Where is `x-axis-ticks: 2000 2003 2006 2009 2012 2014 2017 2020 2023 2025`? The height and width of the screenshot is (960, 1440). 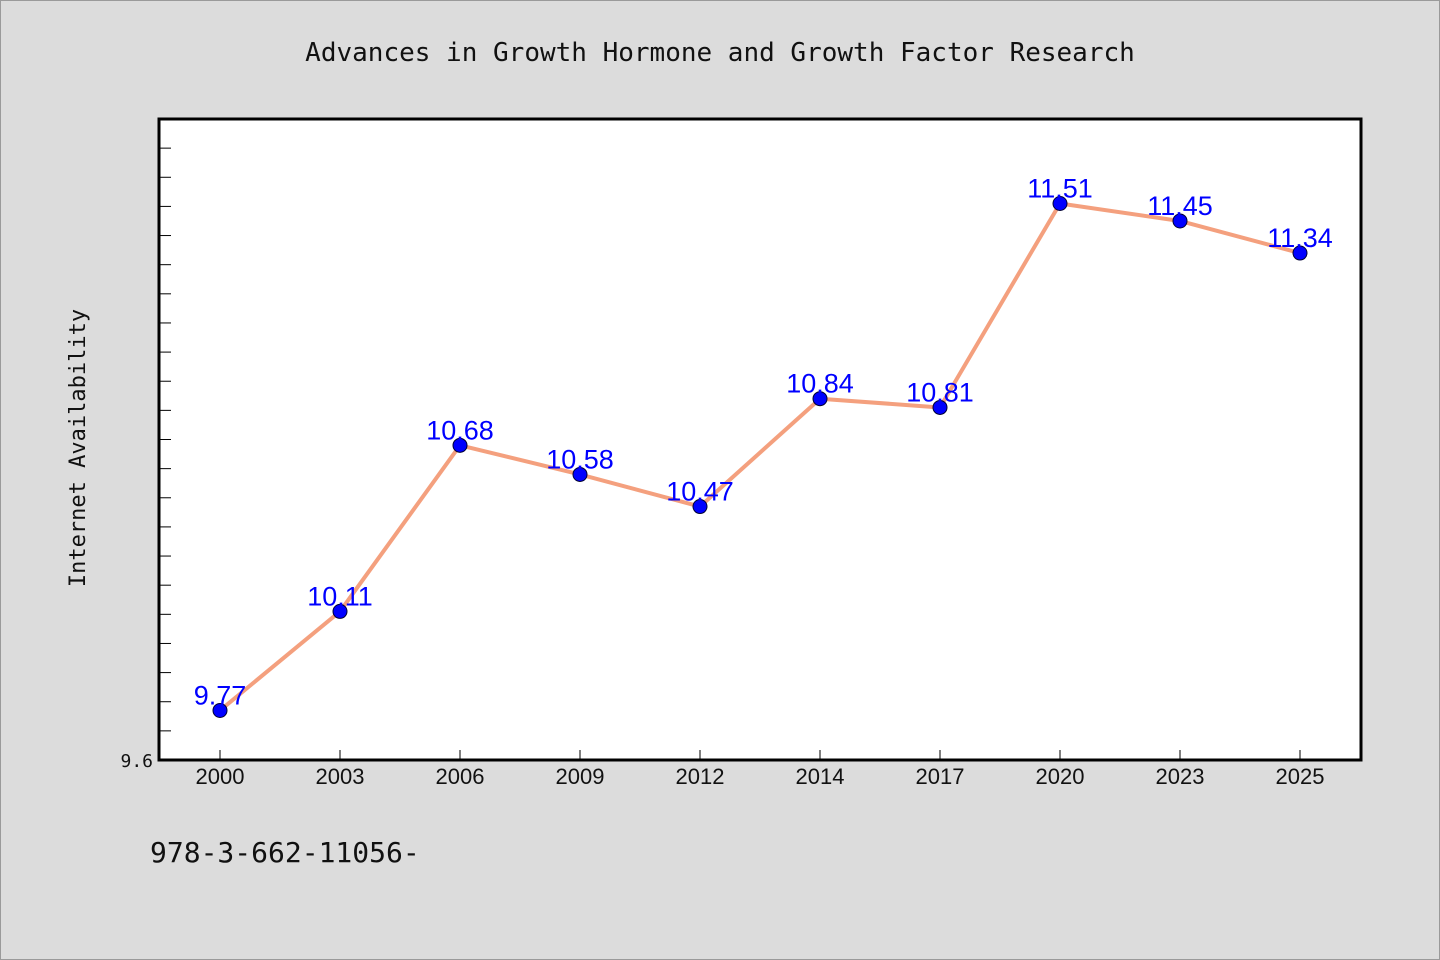 x-axis-ticks: 2000 2003 2006 2009 2012 2014 2017 2020 2023 2025 is located at coordinates (760, 769).